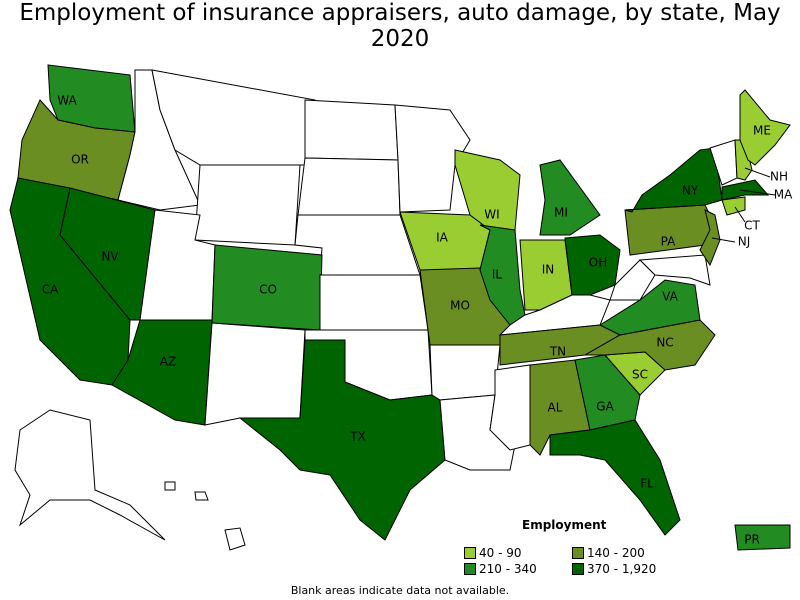 The height and width of the screenshot is (600, 800). What do you see at coordinates (400, 590) in the screenshot?
I see `footnote: Blank areas indicate data not available.` at bounding box center [400, 590].